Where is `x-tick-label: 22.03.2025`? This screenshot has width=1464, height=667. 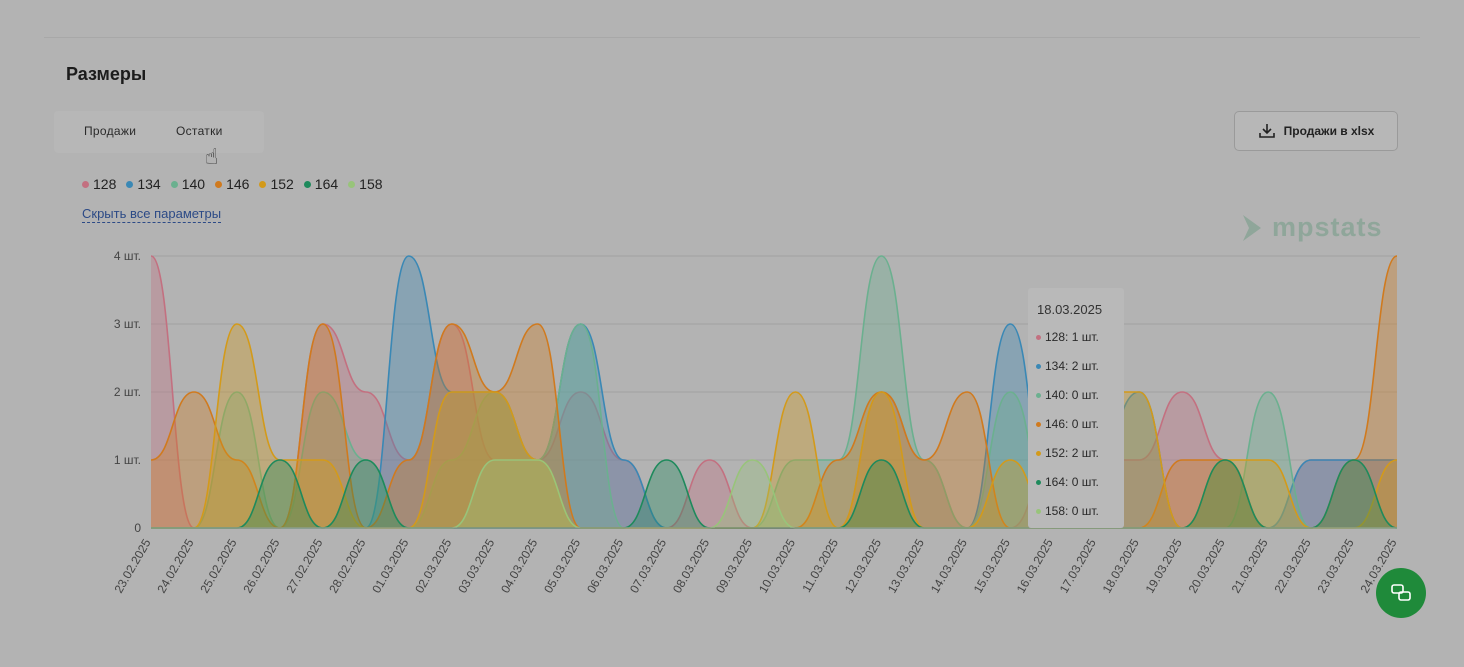
x-tick-label: 22.03.2025 is located at coordinates (1293, 565).